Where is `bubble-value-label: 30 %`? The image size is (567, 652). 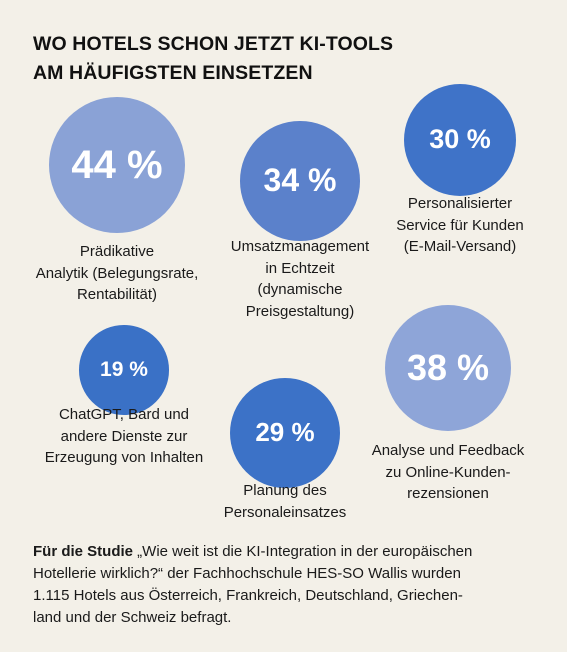
bubble-value-label: 30 % is located at coordinates (460, 139).